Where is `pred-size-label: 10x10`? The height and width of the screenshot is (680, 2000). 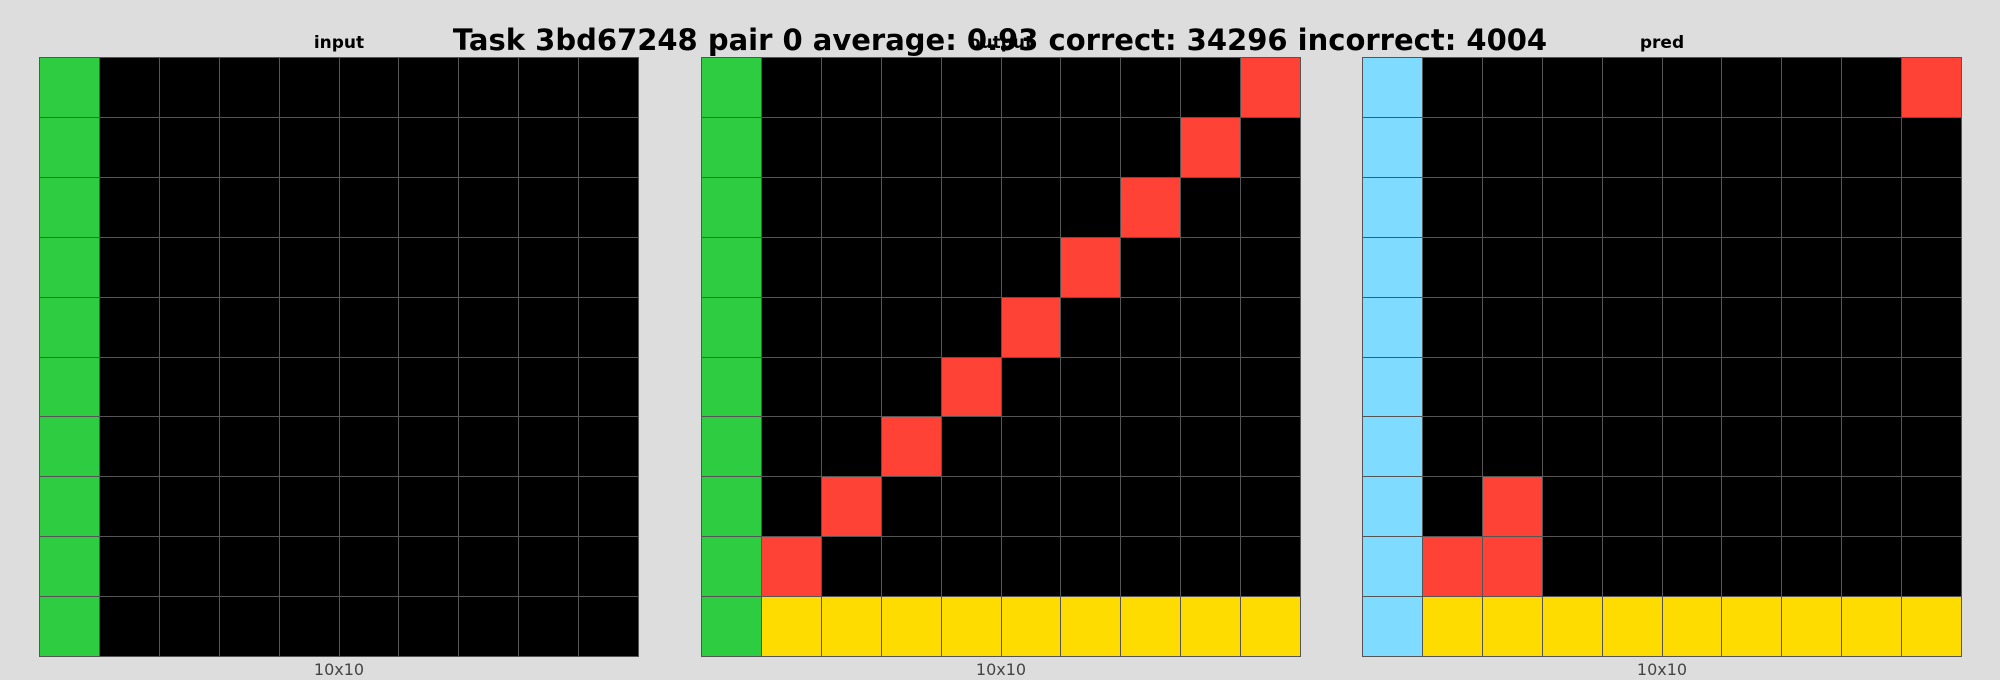
pred-size-label: 10x10 is located at coordinates (1662, 669).